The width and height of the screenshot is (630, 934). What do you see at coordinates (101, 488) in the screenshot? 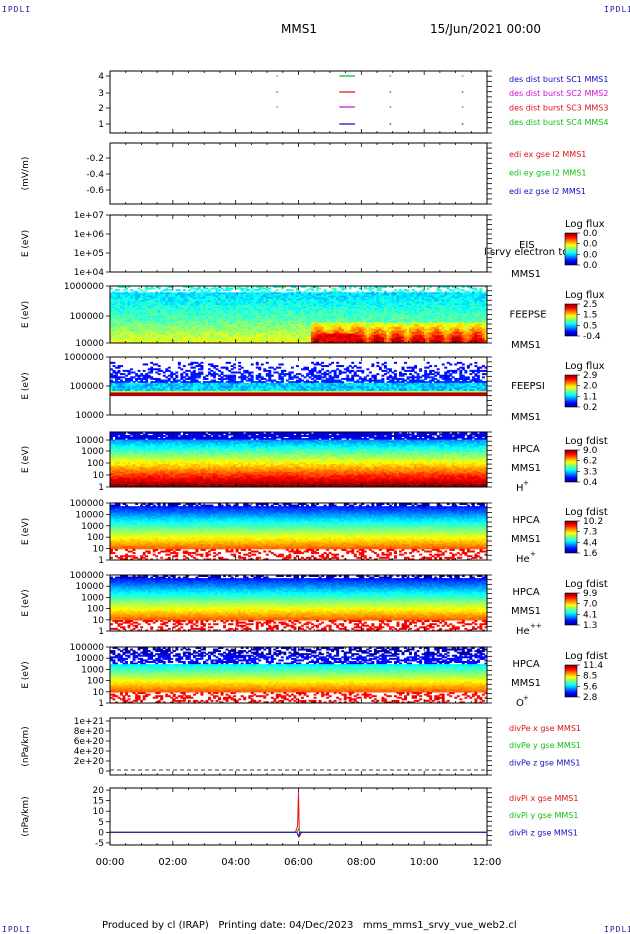
I see `y-tick-label-hpca_h: 1` at bounding box center [101, 488].